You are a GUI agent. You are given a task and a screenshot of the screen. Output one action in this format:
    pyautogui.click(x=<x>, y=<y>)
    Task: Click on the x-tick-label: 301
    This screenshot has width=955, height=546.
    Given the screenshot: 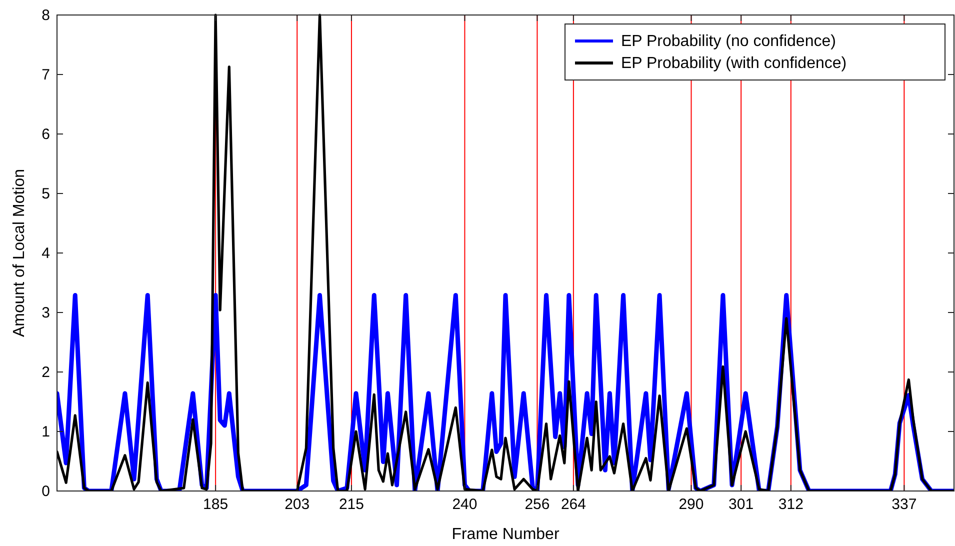 What is the action you would take?
    pyautogui.click(x=741, y=504)
    